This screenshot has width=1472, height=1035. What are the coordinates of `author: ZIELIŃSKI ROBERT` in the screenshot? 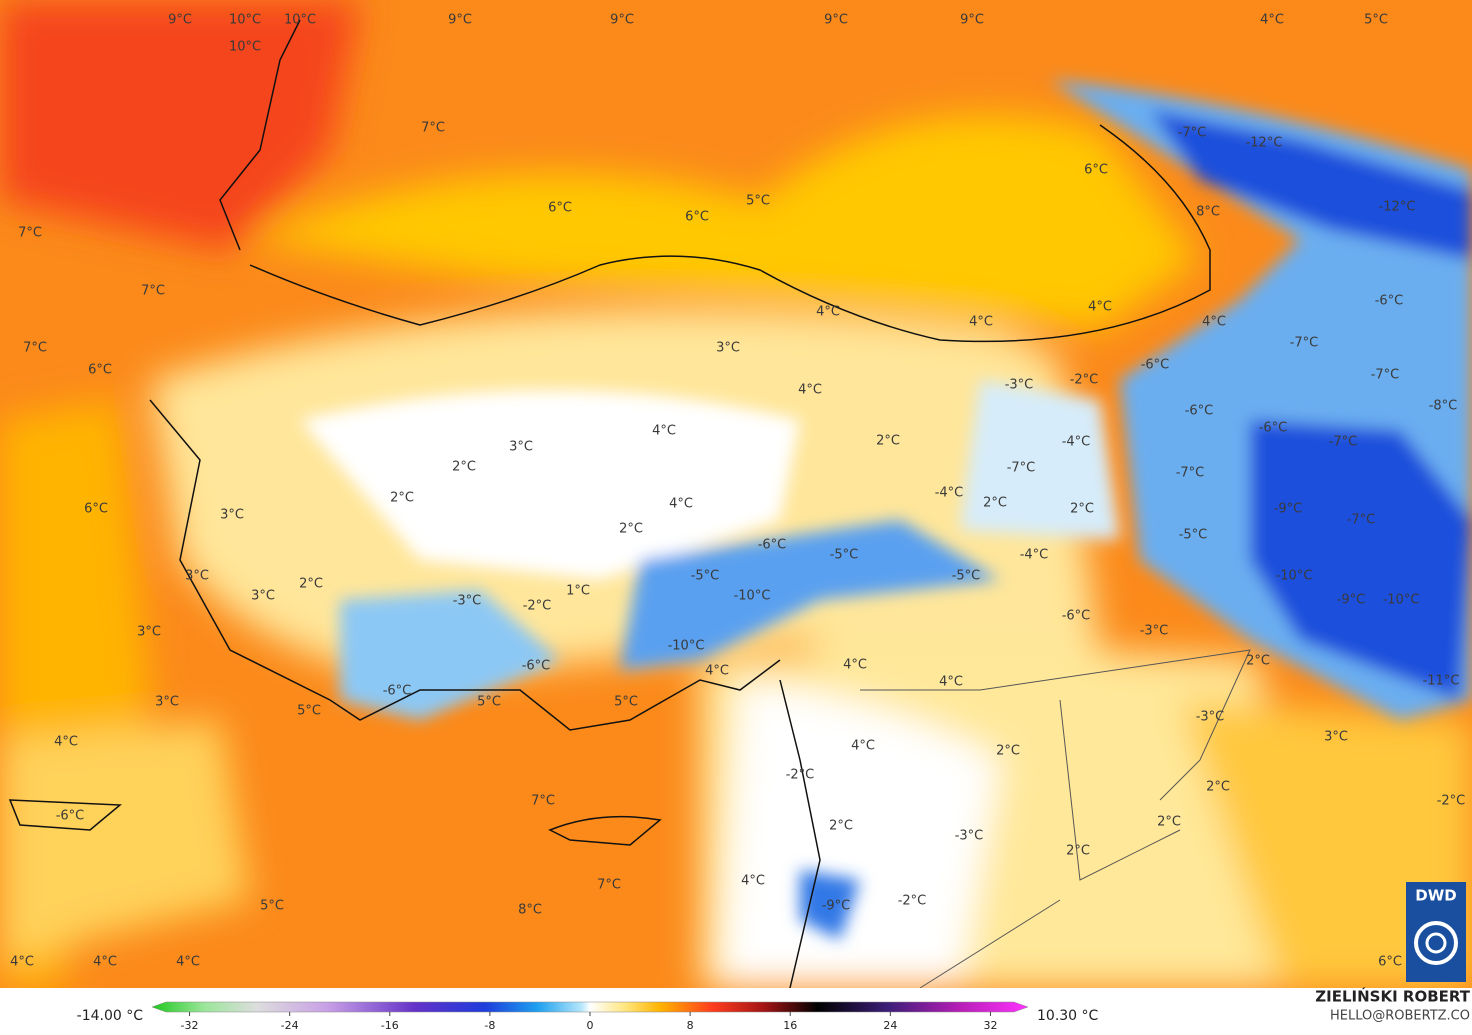 It's located at (1392, 996).